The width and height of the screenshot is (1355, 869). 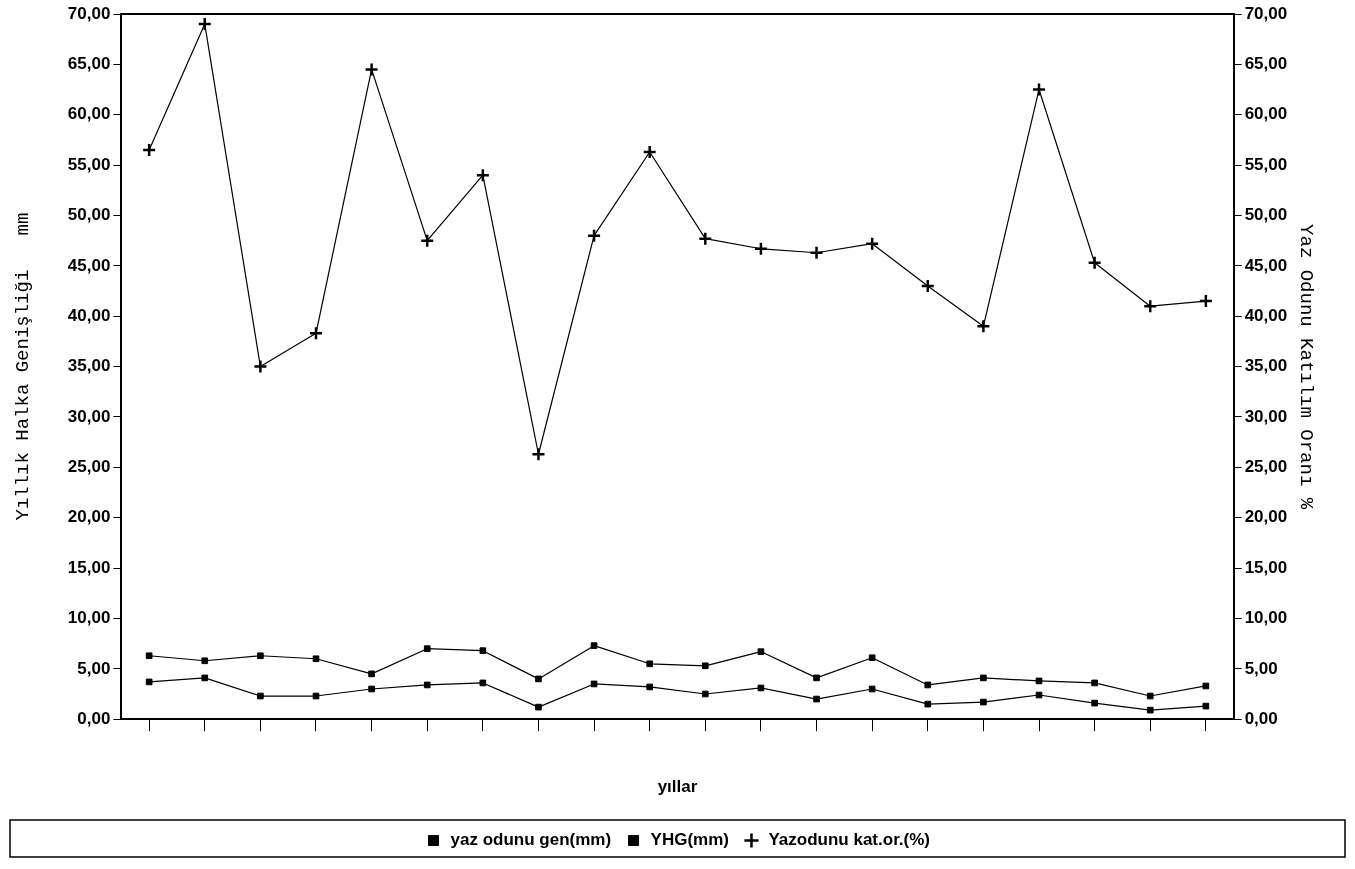 I want to click on y2-tick-label: 50,00, so click(x=1266, y=215).